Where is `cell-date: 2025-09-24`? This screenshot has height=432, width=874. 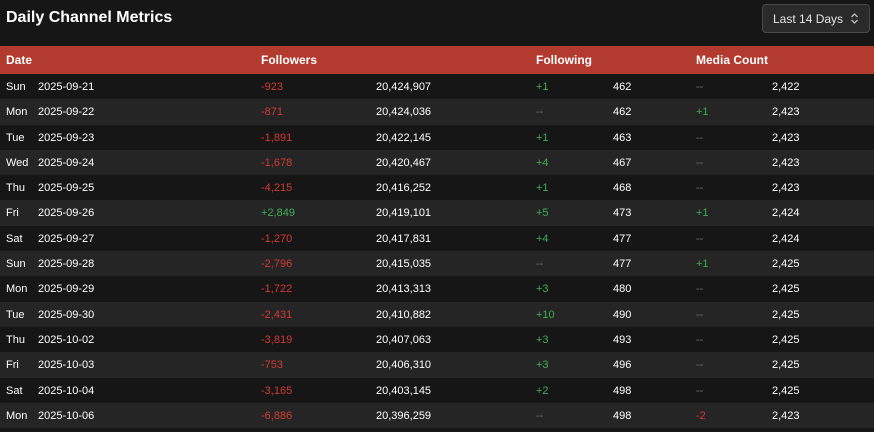
cell-date: 2025-09-24 is located at coordinates (66, 162).